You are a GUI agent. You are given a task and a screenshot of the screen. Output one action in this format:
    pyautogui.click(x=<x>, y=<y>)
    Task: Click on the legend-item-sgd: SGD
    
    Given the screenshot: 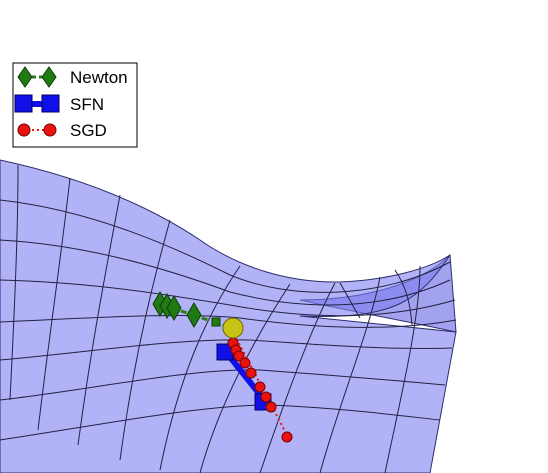 What is the action you would take?
    pyautogui.click(x=62, y=130)
    